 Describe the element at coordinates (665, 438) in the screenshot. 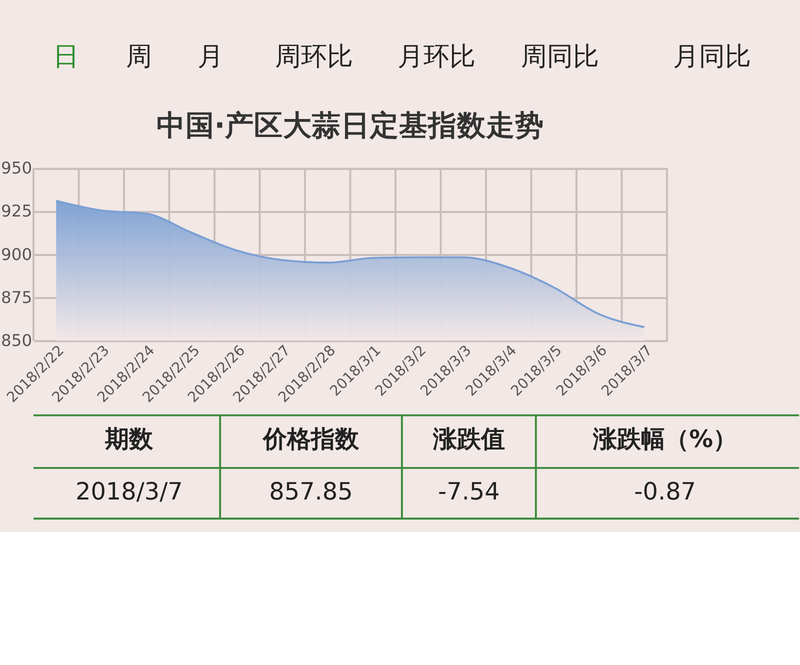

I see `text: 涨跌幅（%）` at that location.